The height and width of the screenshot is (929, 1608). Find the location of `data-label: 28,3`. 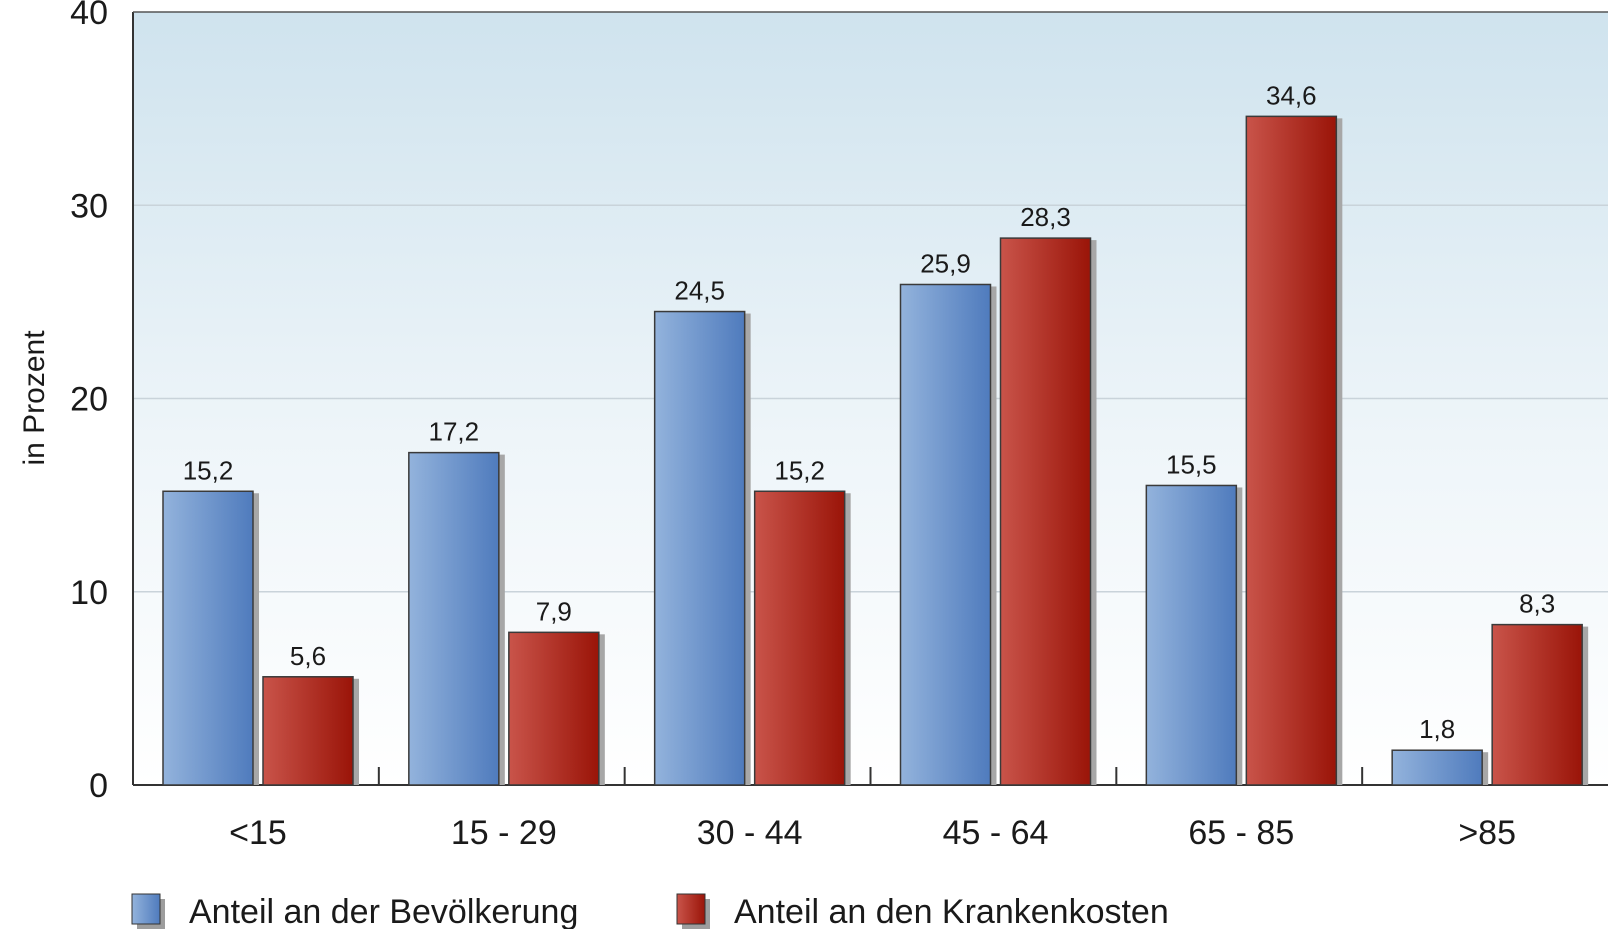

data-label: 28,3 is located at coordinates (1045, 217).